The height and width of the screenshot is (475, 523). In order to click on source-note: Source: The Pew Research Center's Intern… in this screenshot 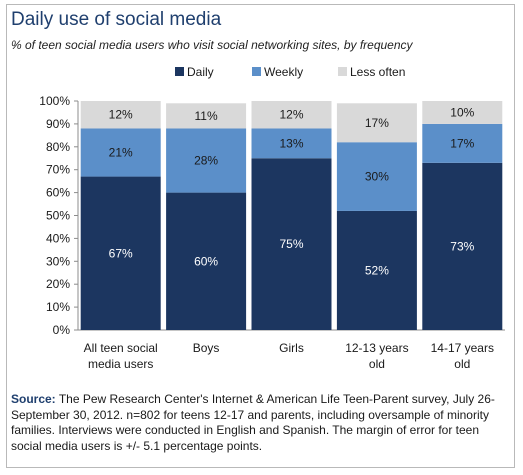, I will do `click(257, 423)`.